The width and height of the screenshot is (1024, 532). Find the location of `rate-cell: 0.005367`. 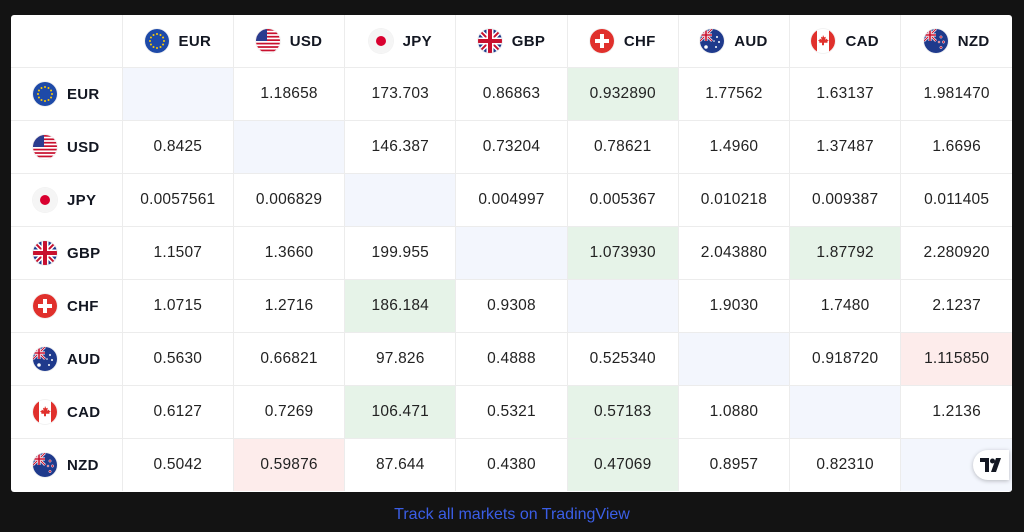

rate-cell: 0.005367 is located at coordinates (622, 200).